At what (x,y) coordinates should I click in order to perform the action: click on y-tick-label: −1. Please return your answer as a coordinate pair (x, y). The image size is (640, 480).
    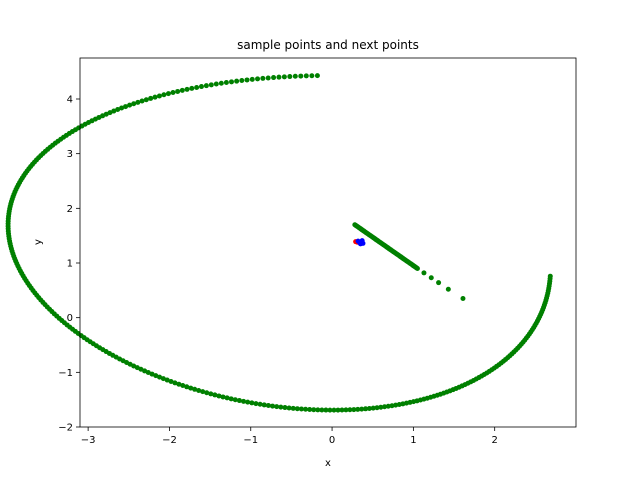
    Looking at the image, I should click on (65, 373).